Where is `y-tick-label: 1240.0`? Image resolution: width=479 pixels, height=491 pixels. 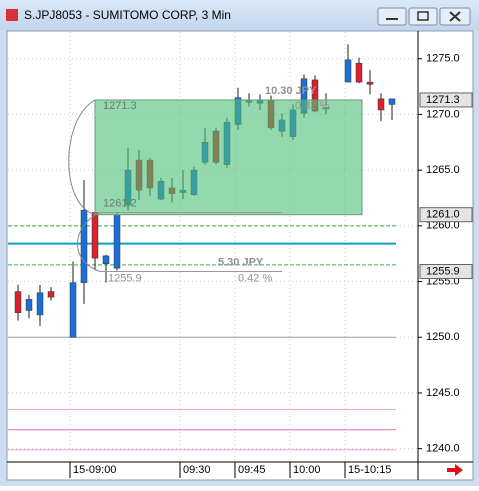 y-tick-label: 1240.0 is located at coordinates (443, 449).